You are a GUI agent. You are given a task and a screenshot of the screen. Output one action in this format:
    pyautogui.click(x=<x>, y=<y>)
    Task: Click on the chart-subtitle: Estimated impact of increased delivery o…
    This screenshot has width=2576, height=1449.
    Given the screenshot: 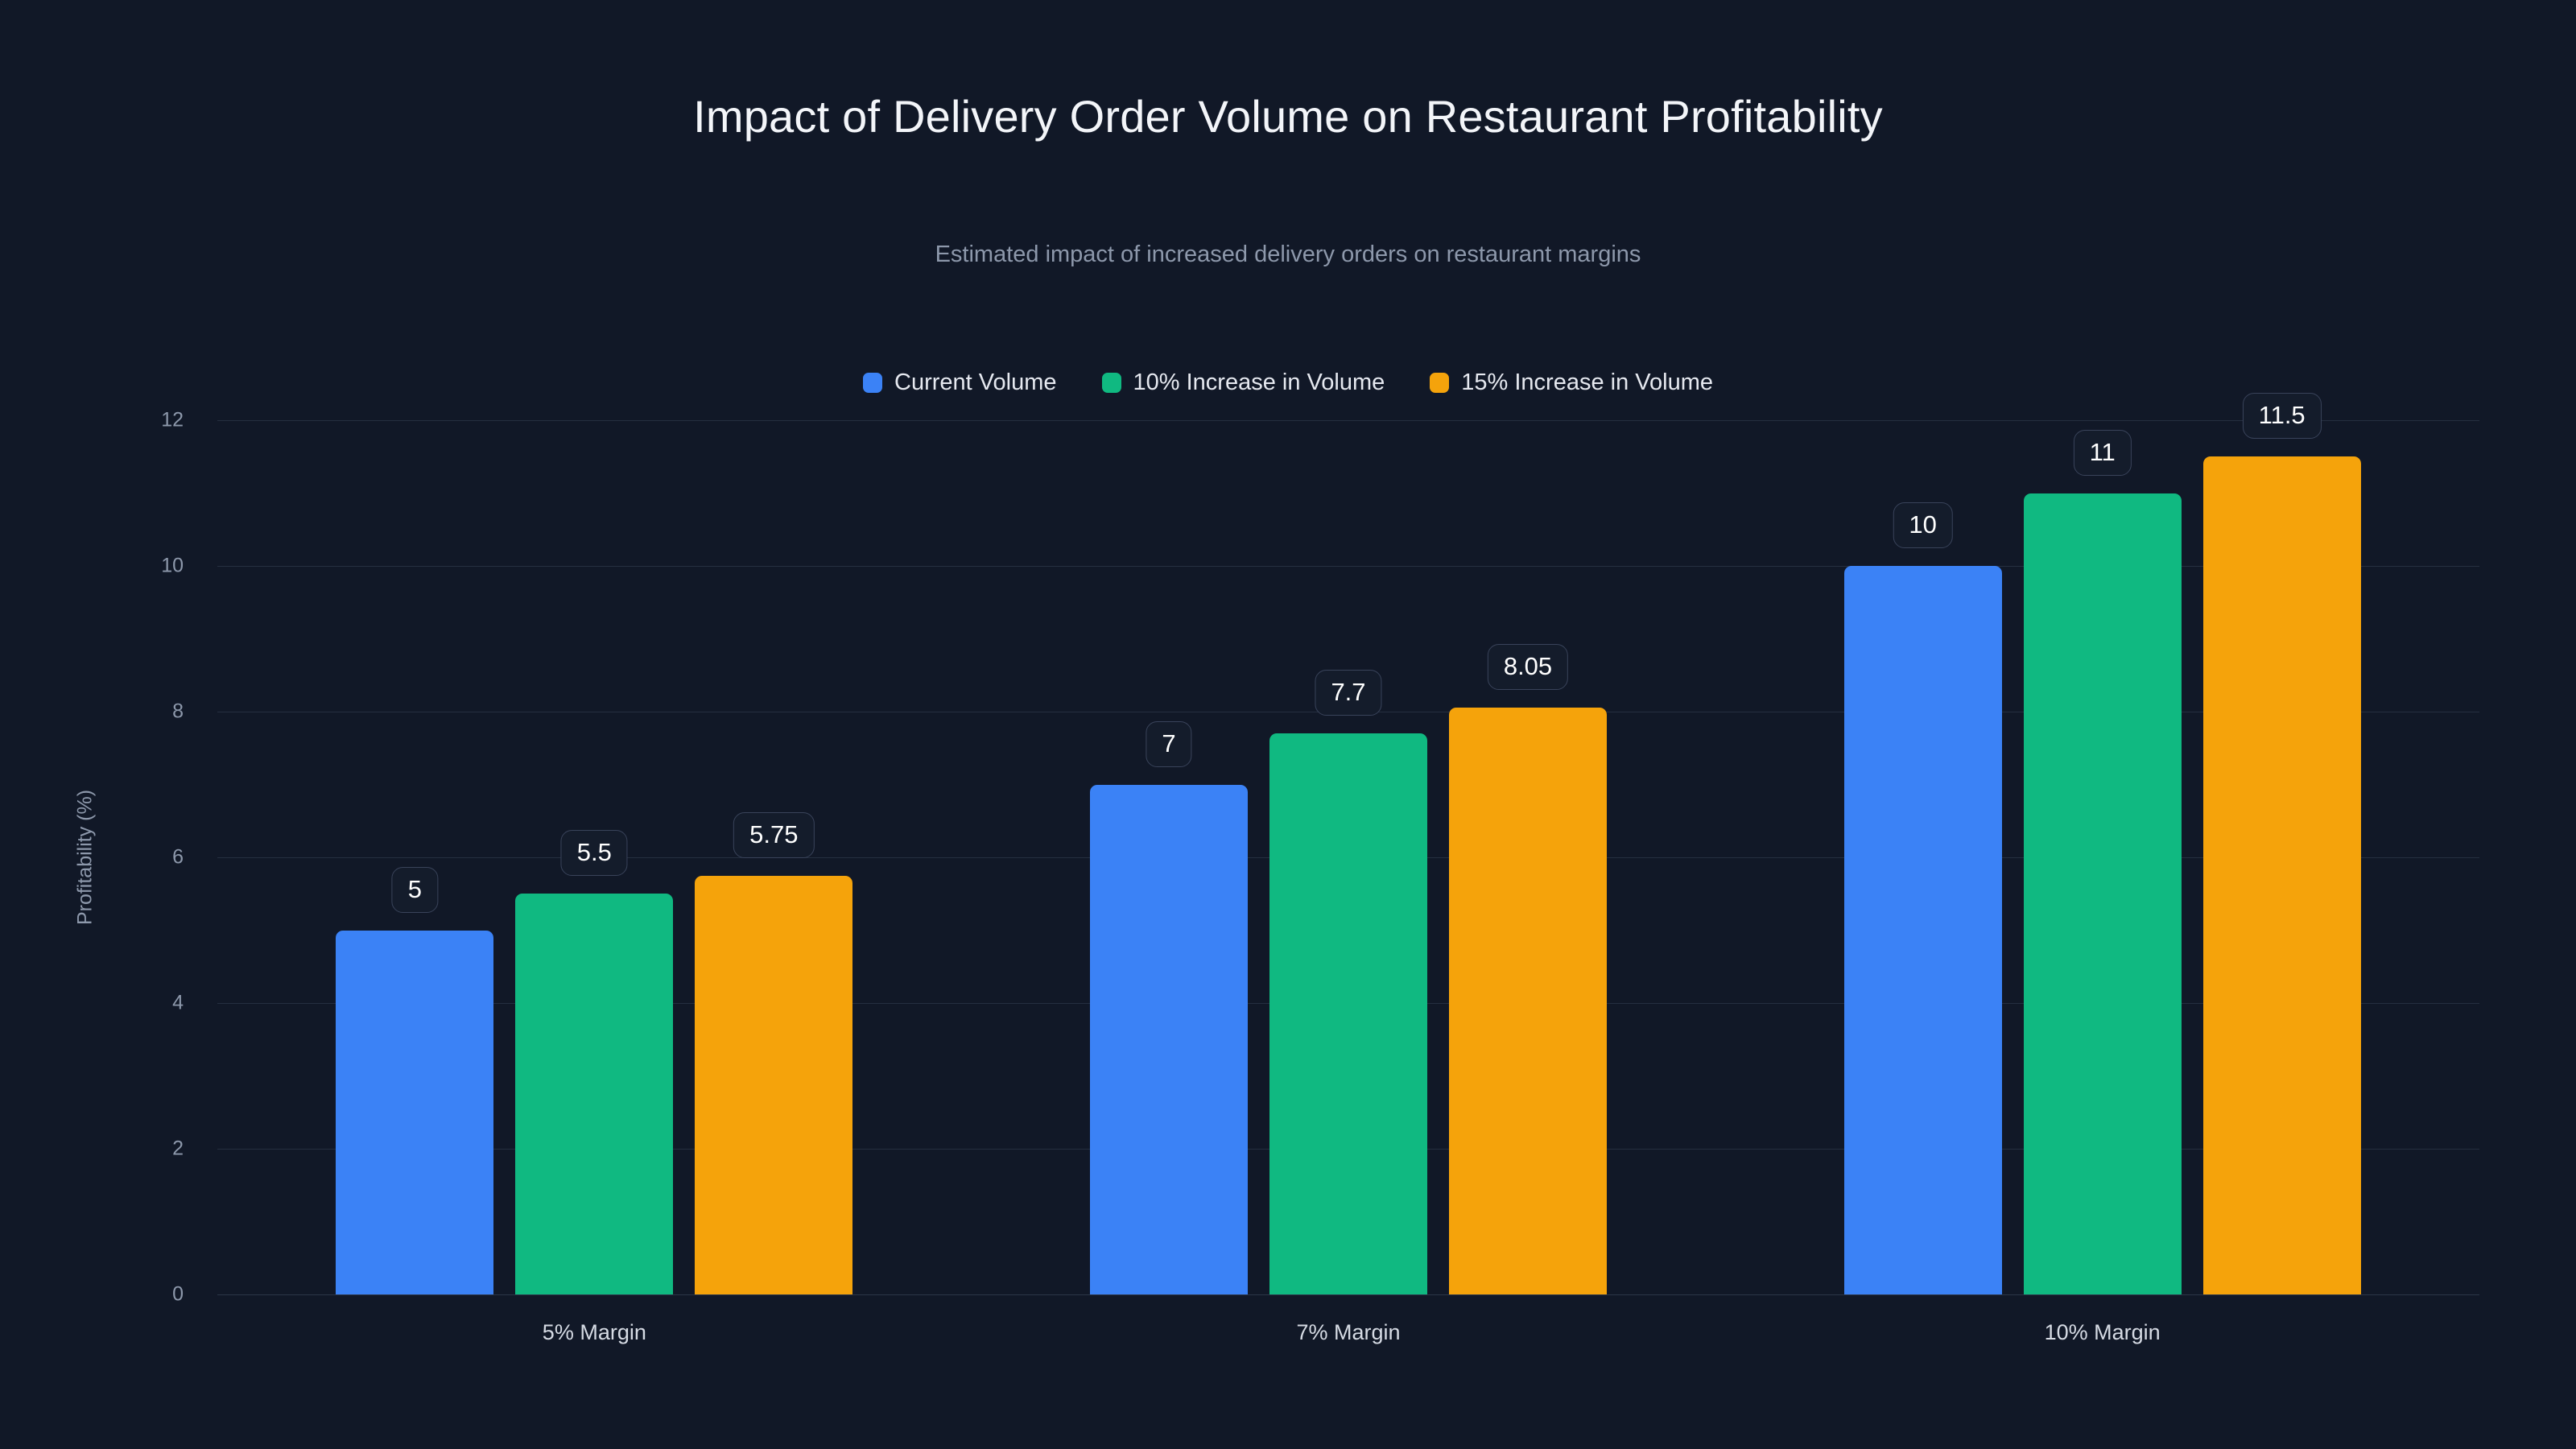 What is the action you would take?
    pyautogui.click(x=1288, y=254)
    